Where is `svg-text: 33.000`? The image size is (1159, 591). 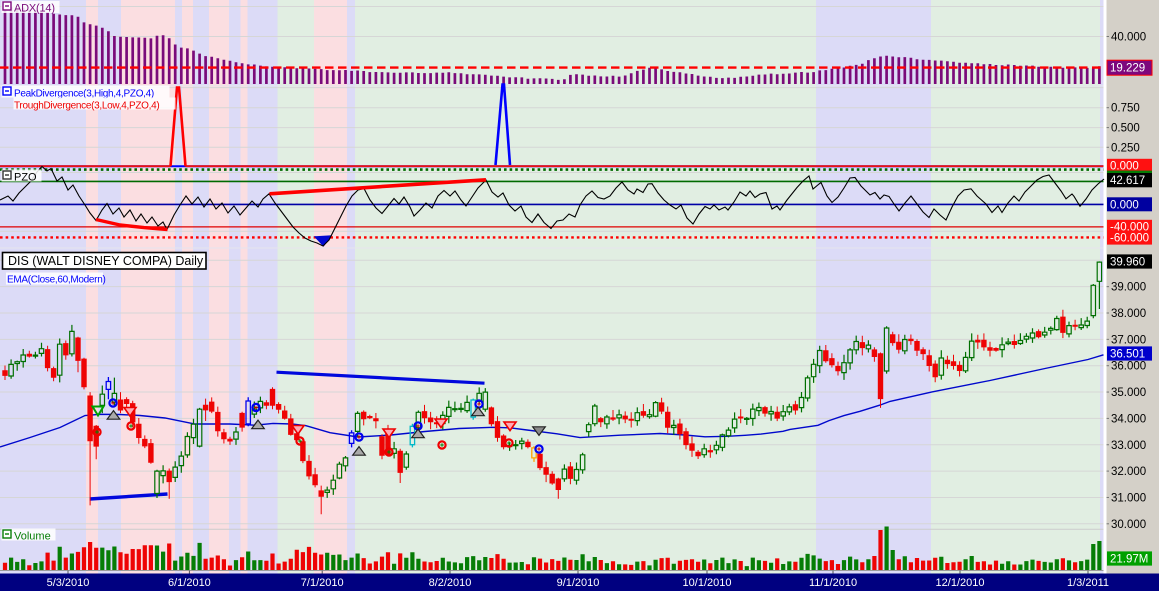 svg-text: 33.000 is located at coordinates (1128, 446).